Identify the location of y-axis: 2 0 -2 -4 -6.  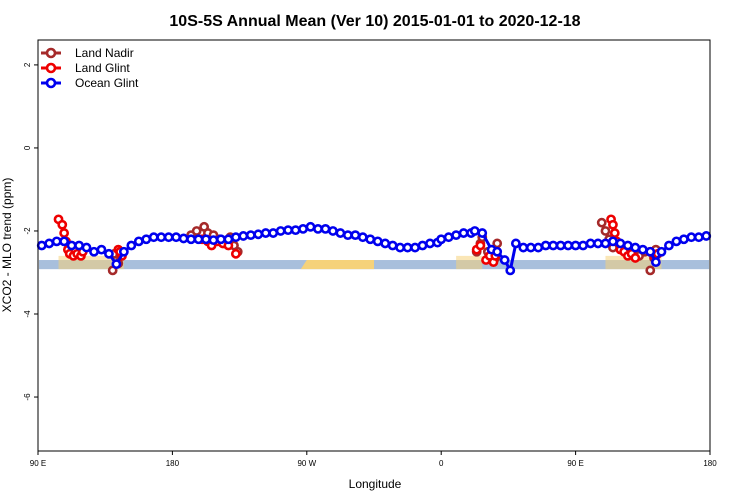
(30, 231).